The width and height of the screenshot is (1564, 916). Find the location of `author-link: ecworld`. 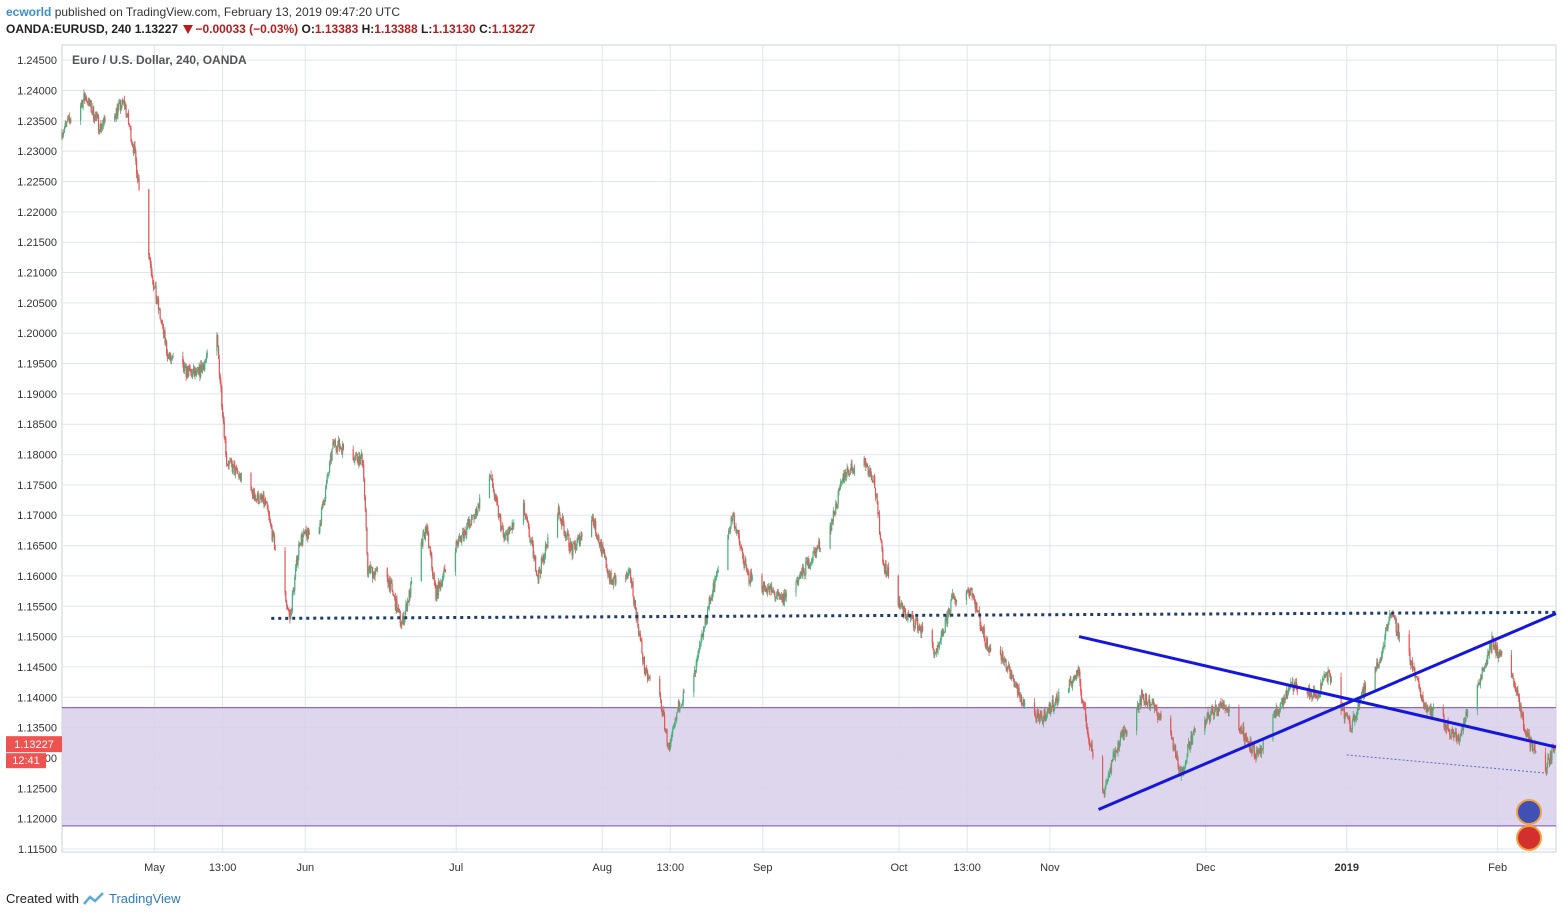

author-link: ecworld is located at coordinates (29, 12).